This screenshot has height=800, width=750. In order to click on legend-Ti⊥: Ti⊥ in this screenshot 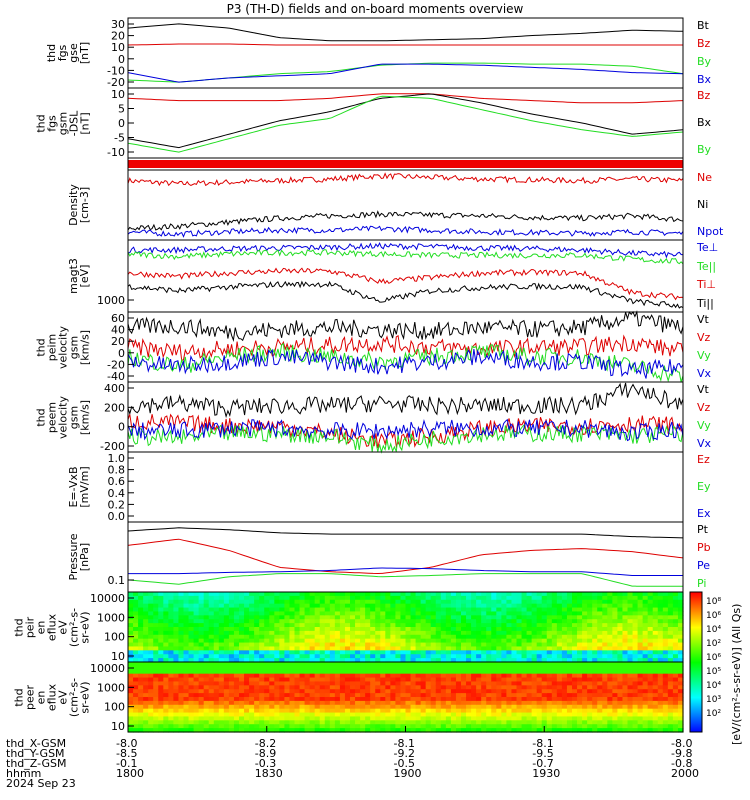, I will do `click(707, 285)`.